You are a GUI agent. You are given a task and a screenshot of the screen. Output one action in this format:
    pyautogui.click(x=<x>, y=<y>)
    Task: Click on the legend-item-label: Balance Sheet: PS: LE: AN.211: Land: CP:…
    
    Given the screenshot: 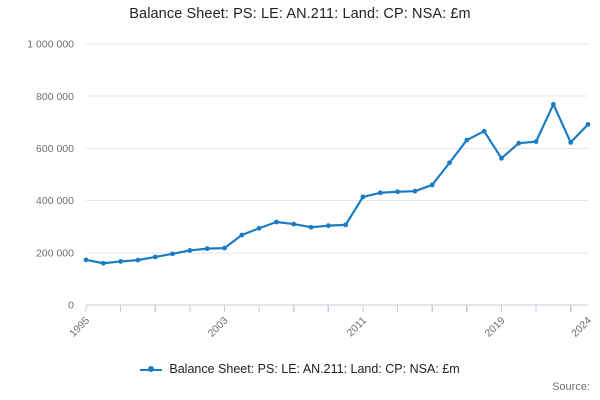 What is the action you would take?
    pyautogui.click(x=314, y=369)
    